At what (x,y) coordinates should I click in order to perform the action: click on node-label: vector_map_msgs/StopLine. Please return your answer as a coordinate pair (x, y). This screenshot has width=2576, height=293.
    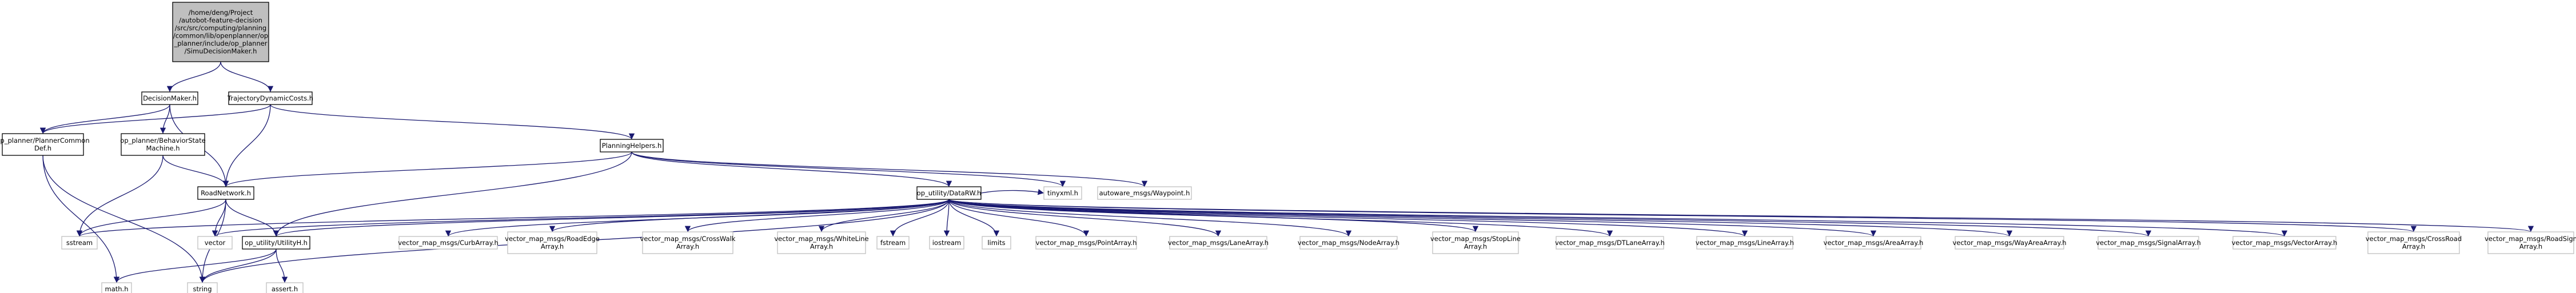
    Looking at the image, I should click on (1475, 239).